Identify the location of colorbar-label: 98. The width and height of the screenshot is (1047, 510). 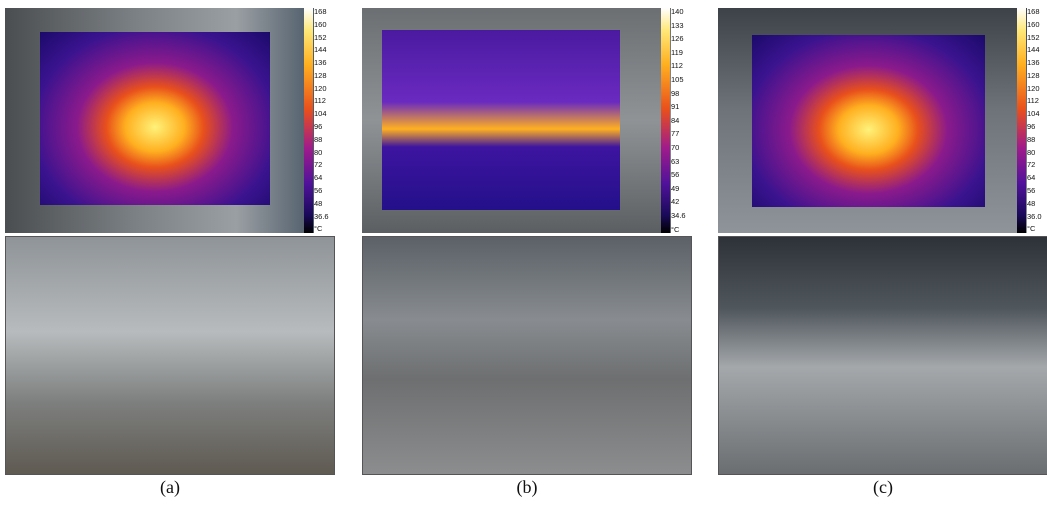
(675, 93).